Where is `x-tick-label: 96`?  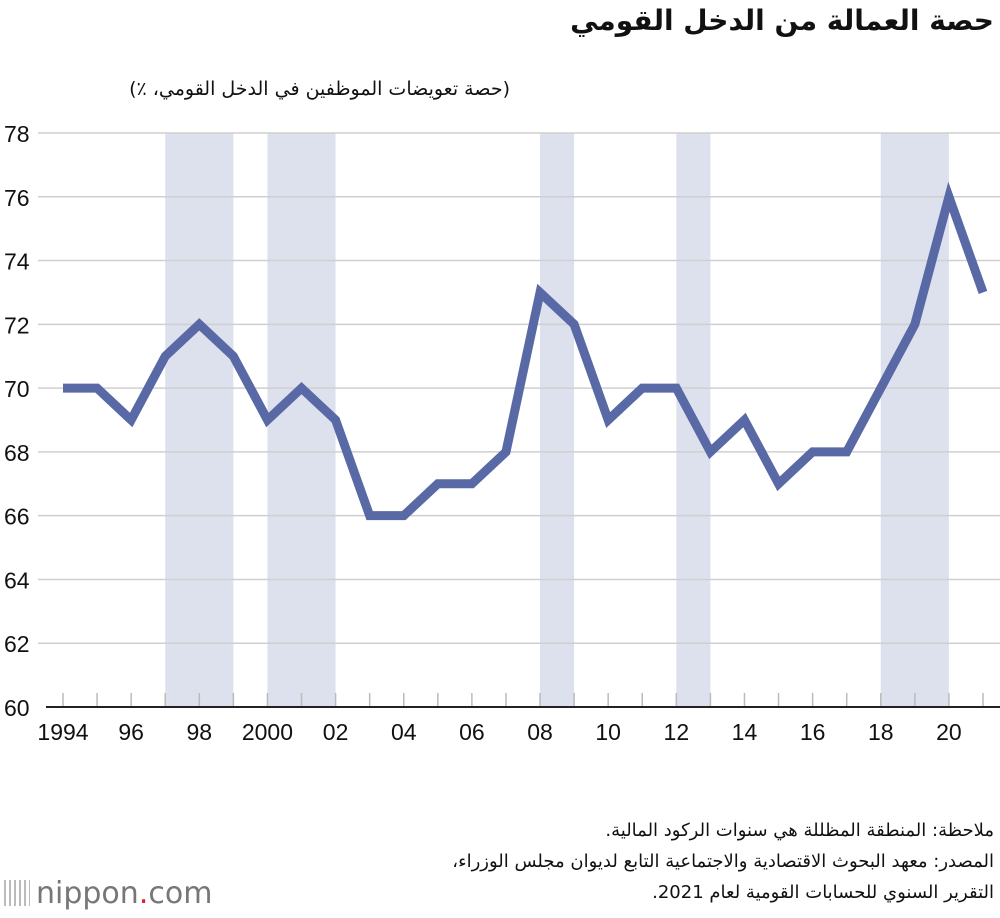
x-tick-label: 96 is located at coordinates (131, 732).